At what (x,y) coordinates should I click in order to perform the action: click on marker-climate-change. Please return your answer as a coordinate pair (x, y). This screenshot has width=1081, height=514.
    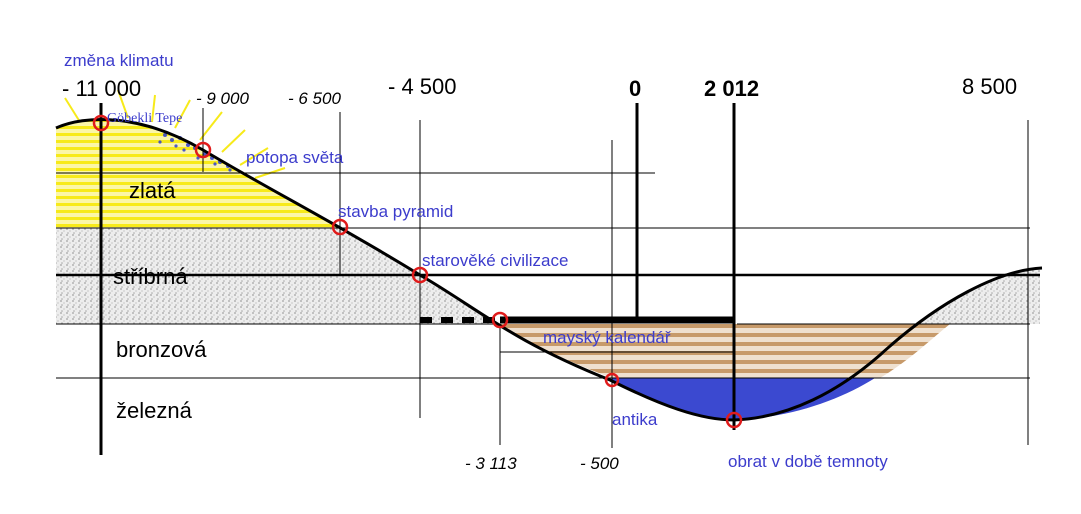
    Looking at the image, I should click on (101, 123).